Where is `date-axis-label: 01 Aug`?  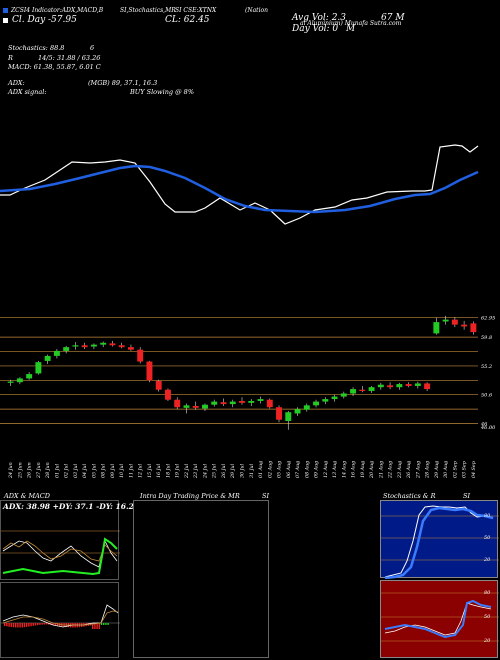
date-axis-label: 01 Aug is located at coordinates (261, 469).